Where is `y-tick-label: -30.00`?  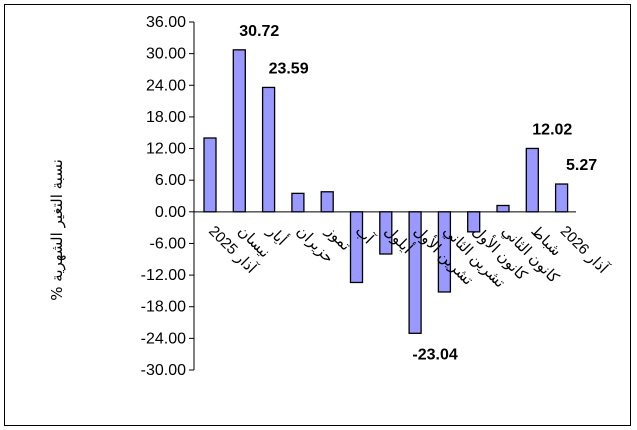 y-tick-label: -30.00 is located at coordinates (163, 370).